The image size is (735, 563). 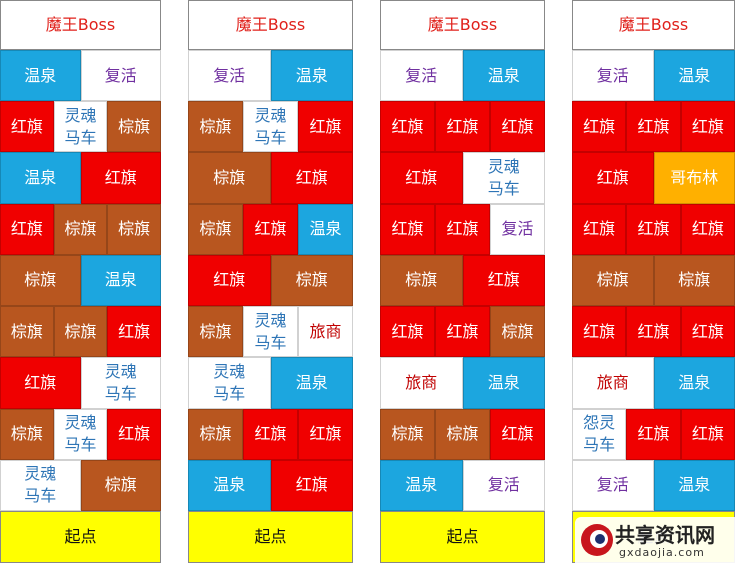 What do you see at coordinates (662, 552) in the screenshot?
I see `watermark-url: gxdaojia.com` at bounding box center [662, 552].